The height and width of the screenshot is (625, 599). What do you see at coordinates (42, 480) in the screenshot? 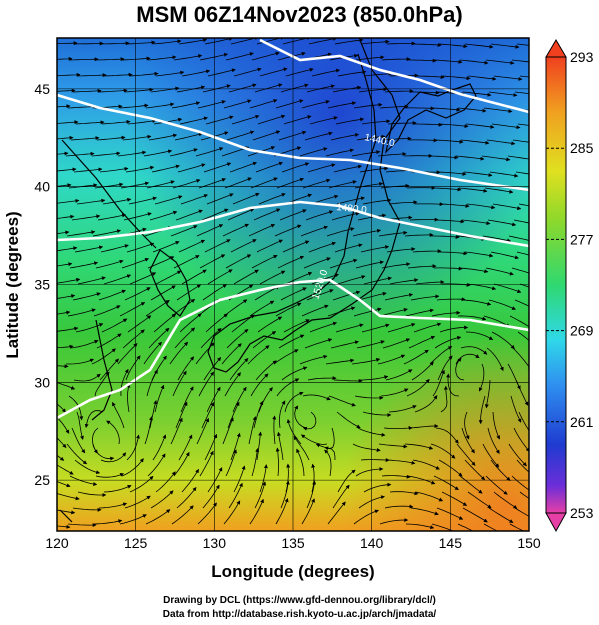
I see `y-tick-label: 25` at bounding box center [42, 480].